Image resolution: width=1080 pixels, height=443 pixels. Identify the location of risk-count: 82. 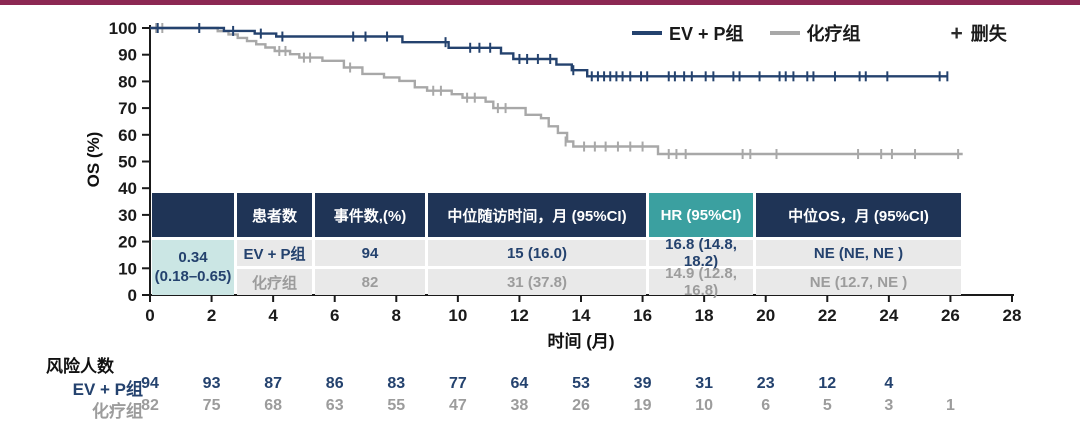
(150, 405).